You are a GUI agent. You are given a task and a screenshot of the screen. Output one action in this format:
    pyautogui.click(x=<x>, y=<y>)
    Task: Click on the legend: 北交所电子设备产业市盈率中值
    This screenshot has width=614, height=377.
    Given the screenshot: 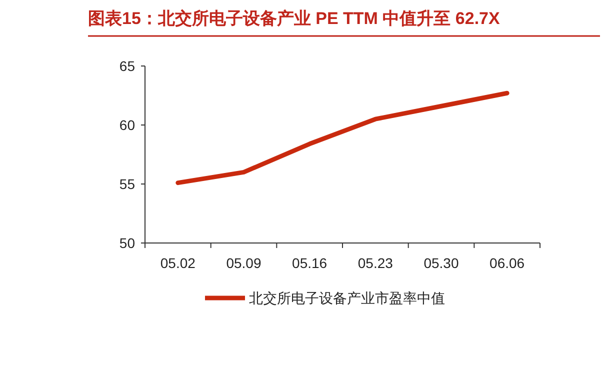 What is the action you would take?
    pyautogui.click(x=325, y=298)
    